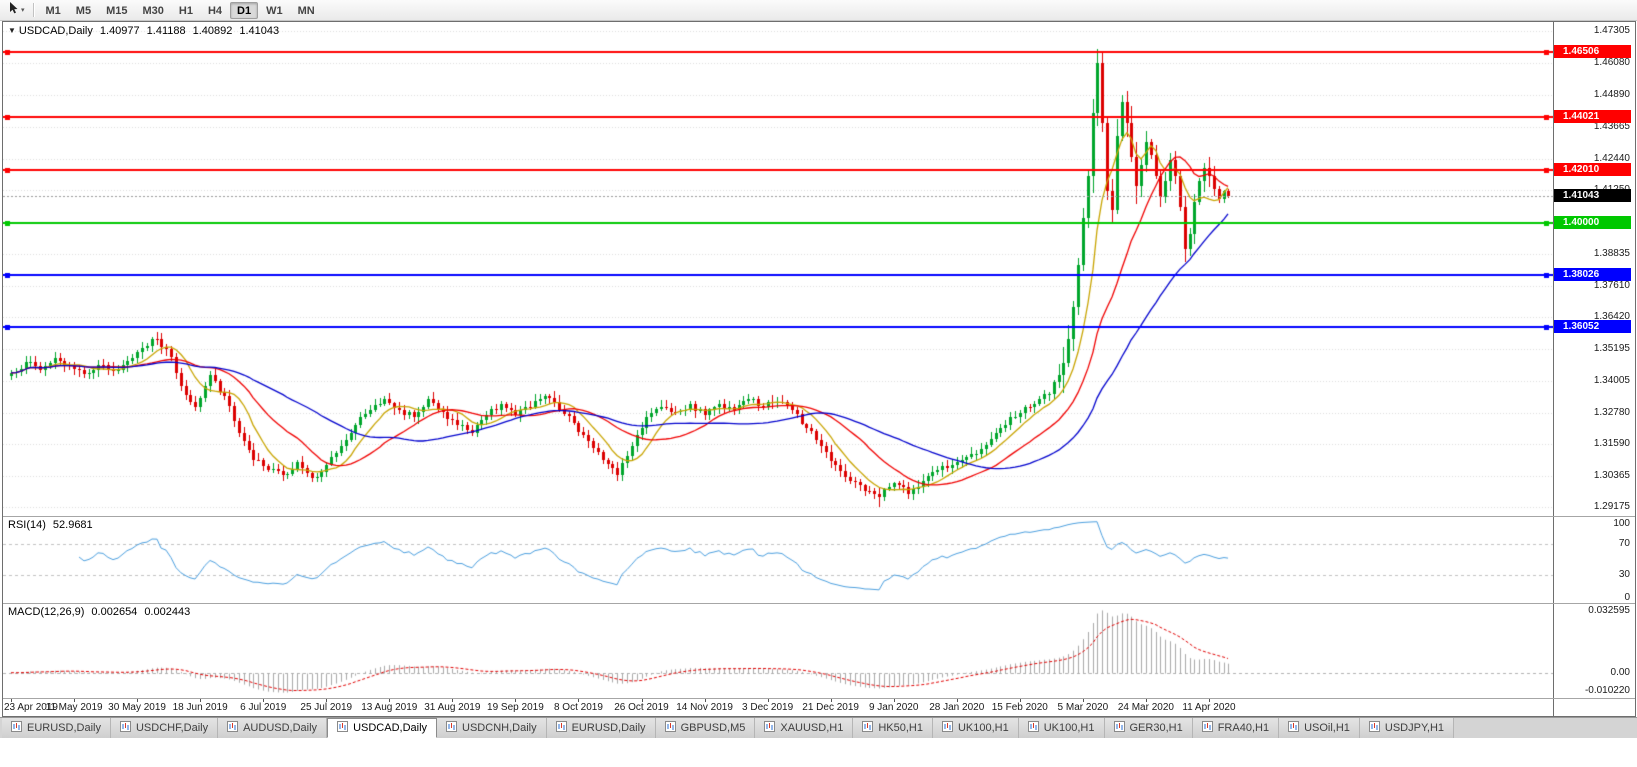 The height and width of the screenshot is (767, 1637). What do you see at coordinates (1611, 94) in the screenshot?
I see `price-axis-tick: 1.44890` at bounding box center [1611, 94].